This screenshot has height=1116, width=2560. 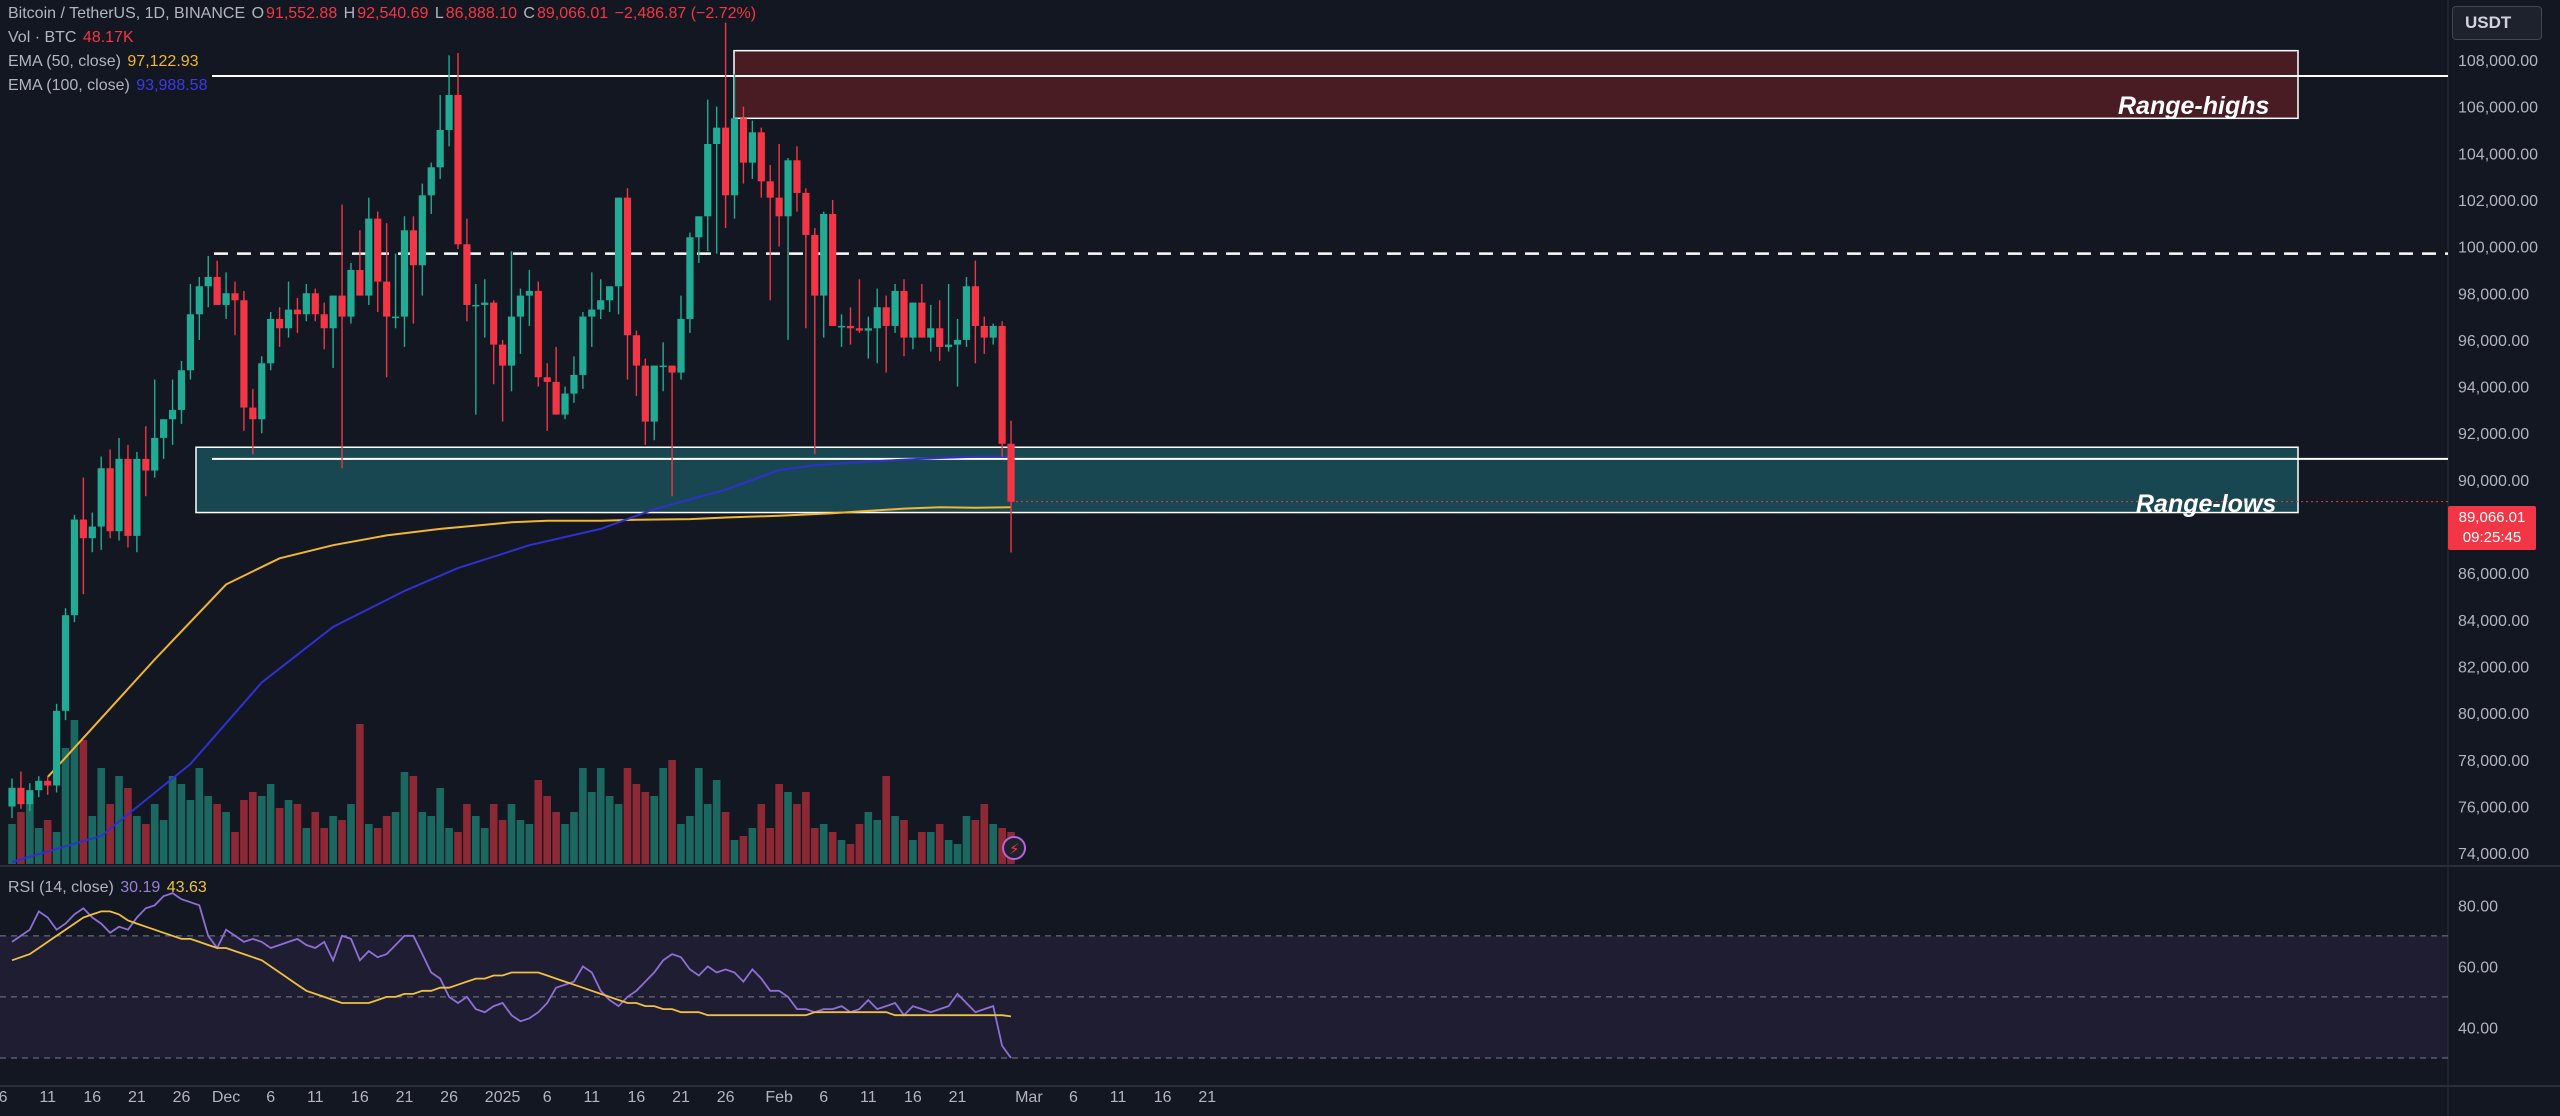 I want to click on range-highs-zone, so click(x=1516, y=84).